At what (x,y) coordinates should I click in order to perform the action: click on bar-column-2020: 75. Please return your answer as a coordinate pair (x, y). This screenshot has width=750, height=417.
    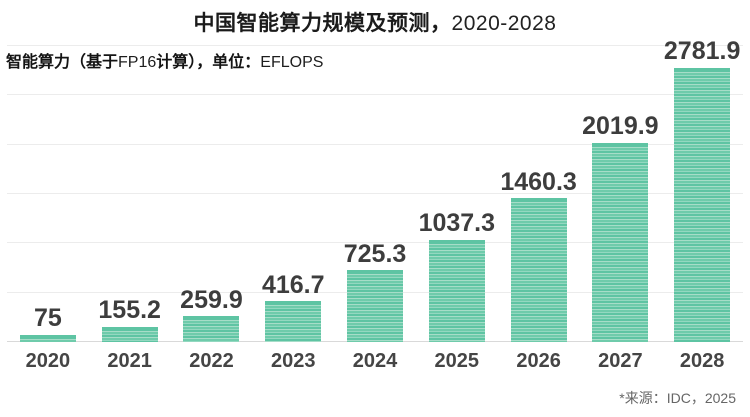
    Looking at the image, I should click on (48, 323).